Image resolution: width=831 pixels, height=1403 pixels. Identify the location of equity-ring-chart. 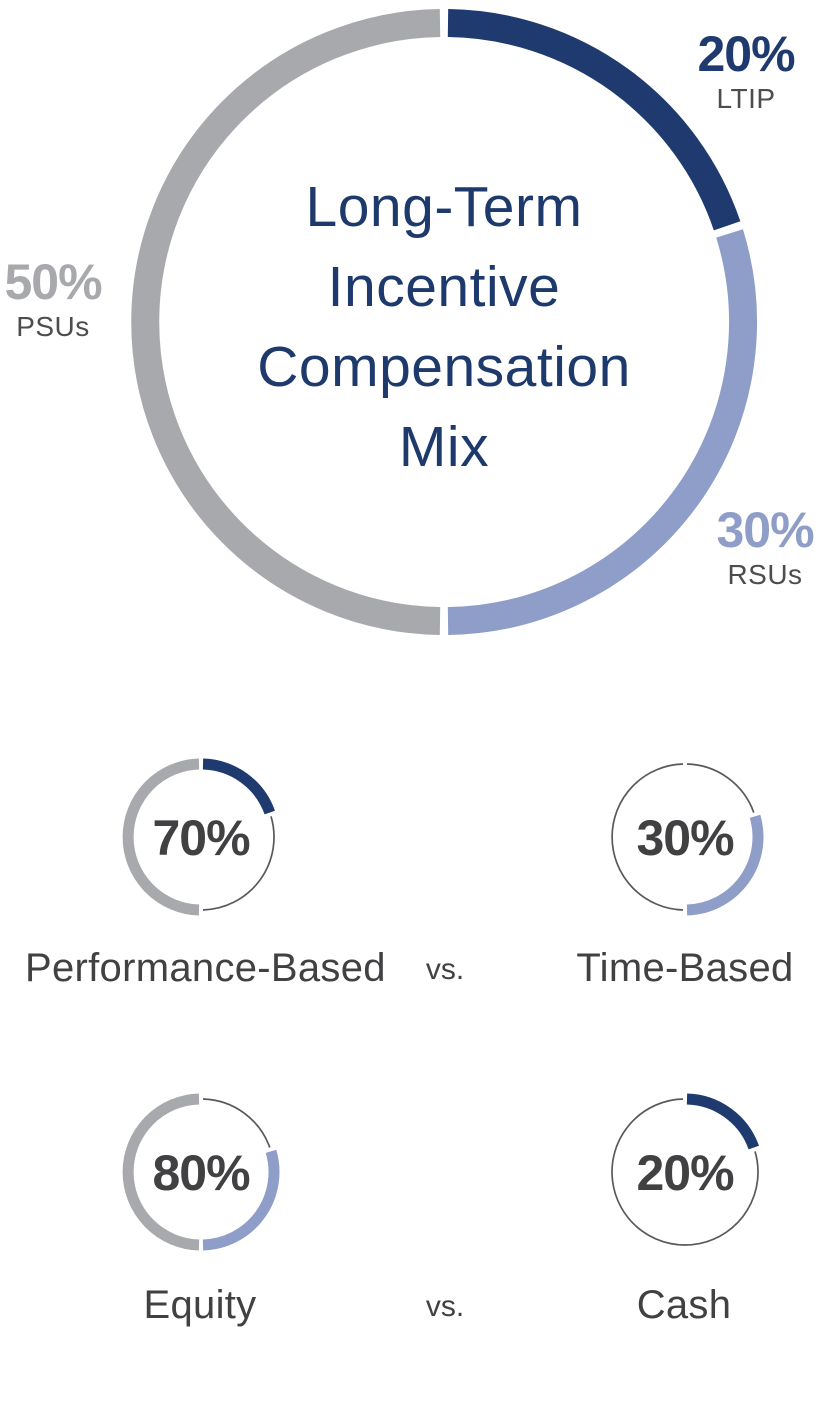
(201, 1172).